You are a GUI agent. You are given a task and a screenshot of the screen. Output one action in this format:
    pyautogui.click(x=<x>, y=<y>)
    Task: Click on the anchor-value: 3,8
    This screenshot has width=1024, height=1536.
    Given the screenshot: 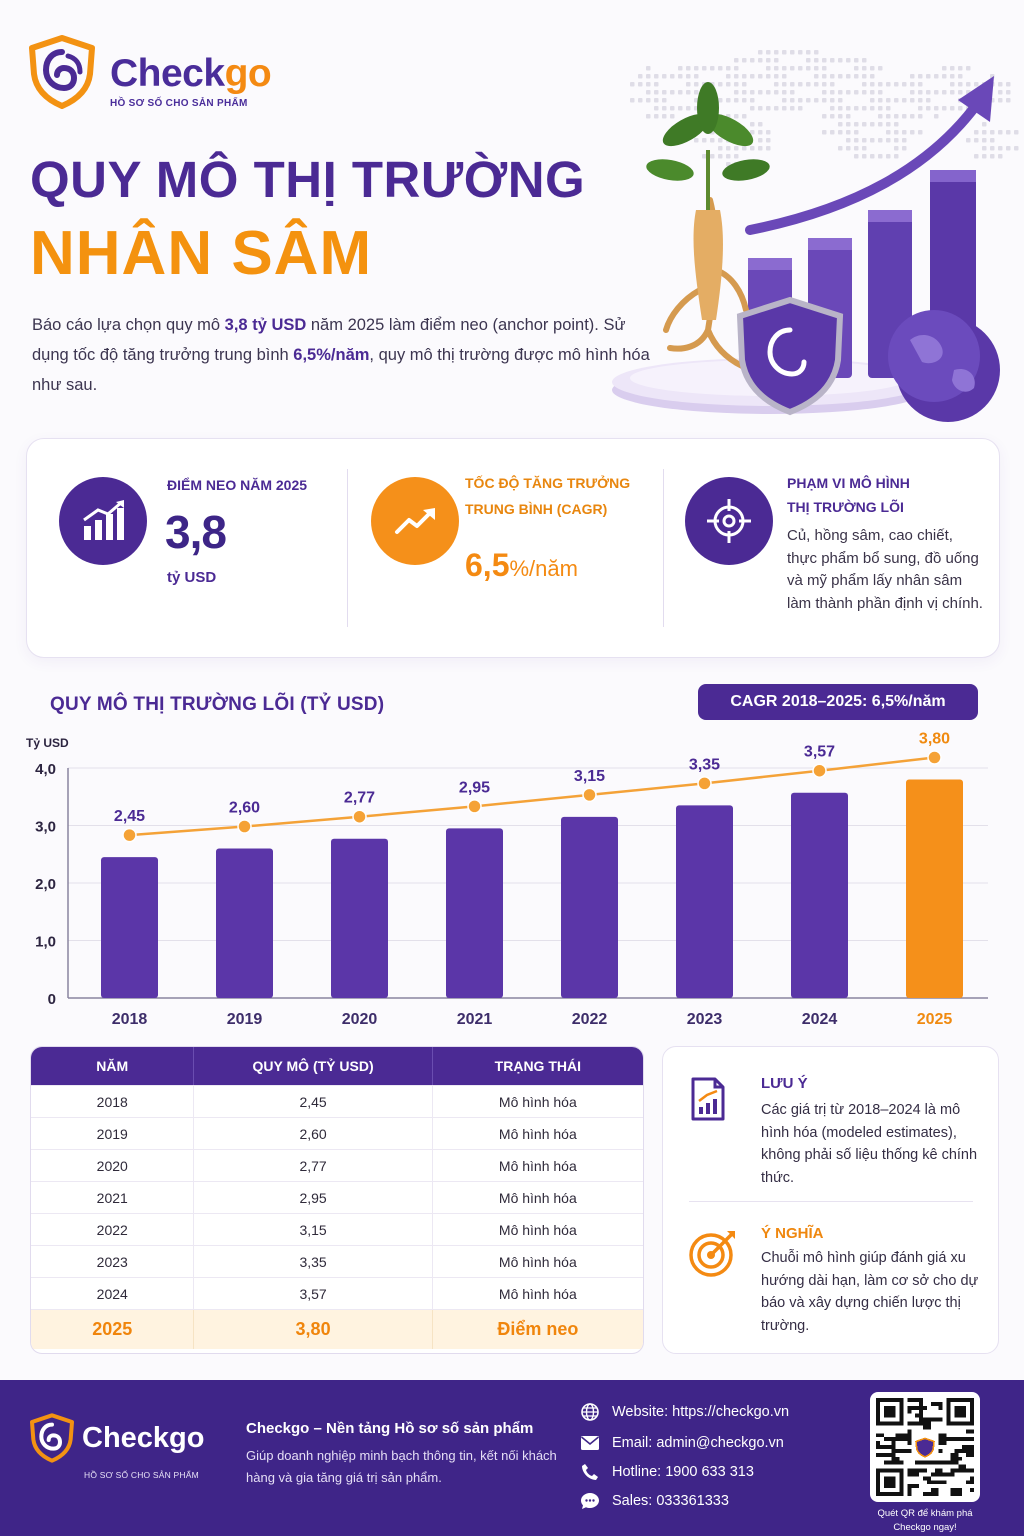 What is the action you would take?
    pyautogui.click(x=196, y=532)
    